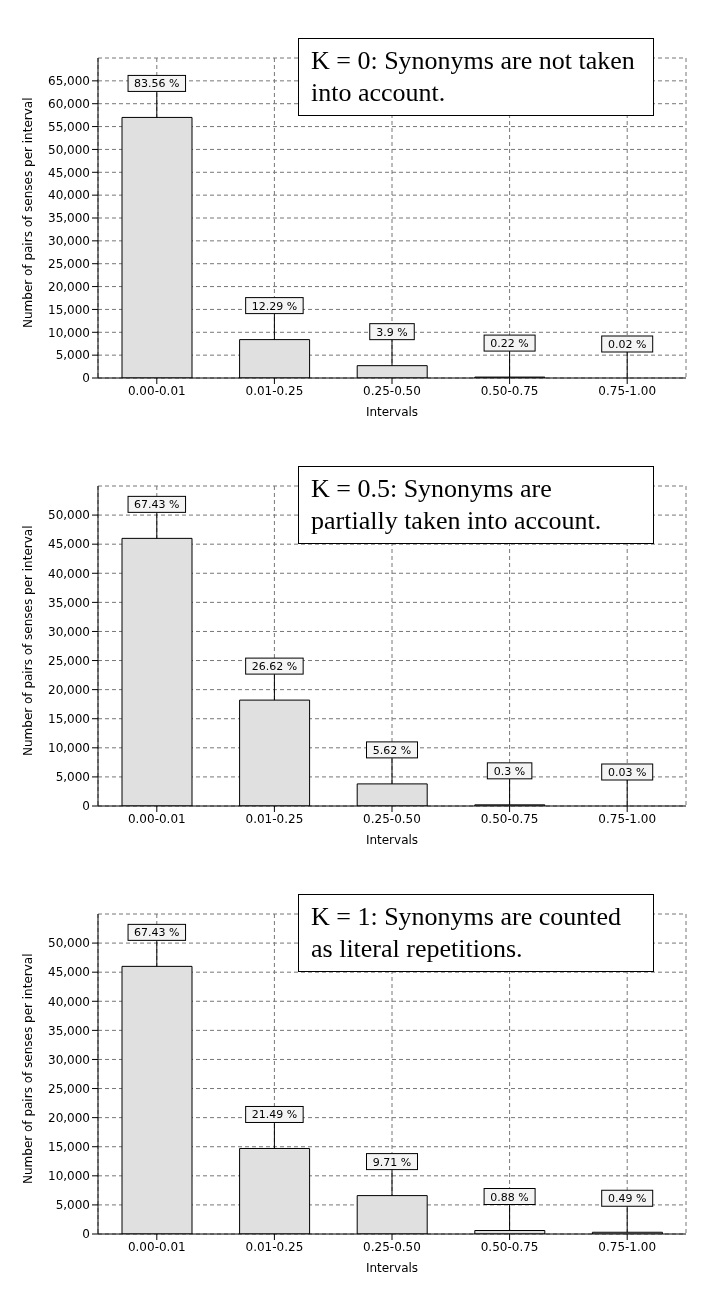 This screenshot has height=1308, width=704. I want to click on annotation: K = 1: Synonyms are counted as literal repetitions., so click(476, 933).